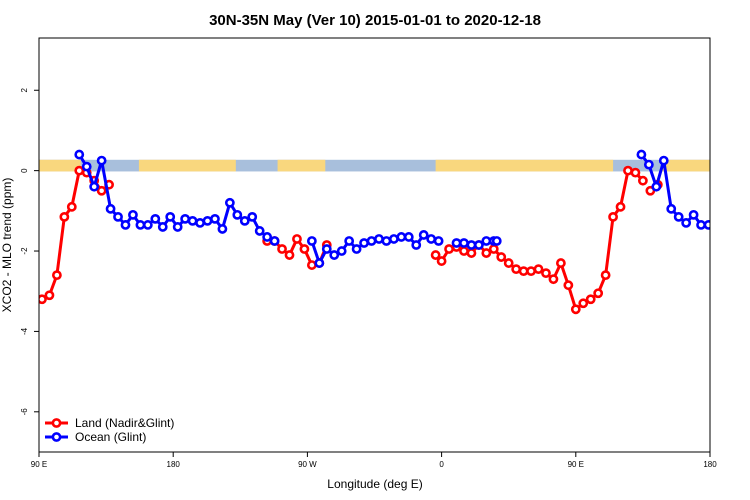 This screenshot has height=500, width=750. Describe the element at coordinates (441, 464) in the screenshot. I see `x-tick-label-3: 0` at that location.